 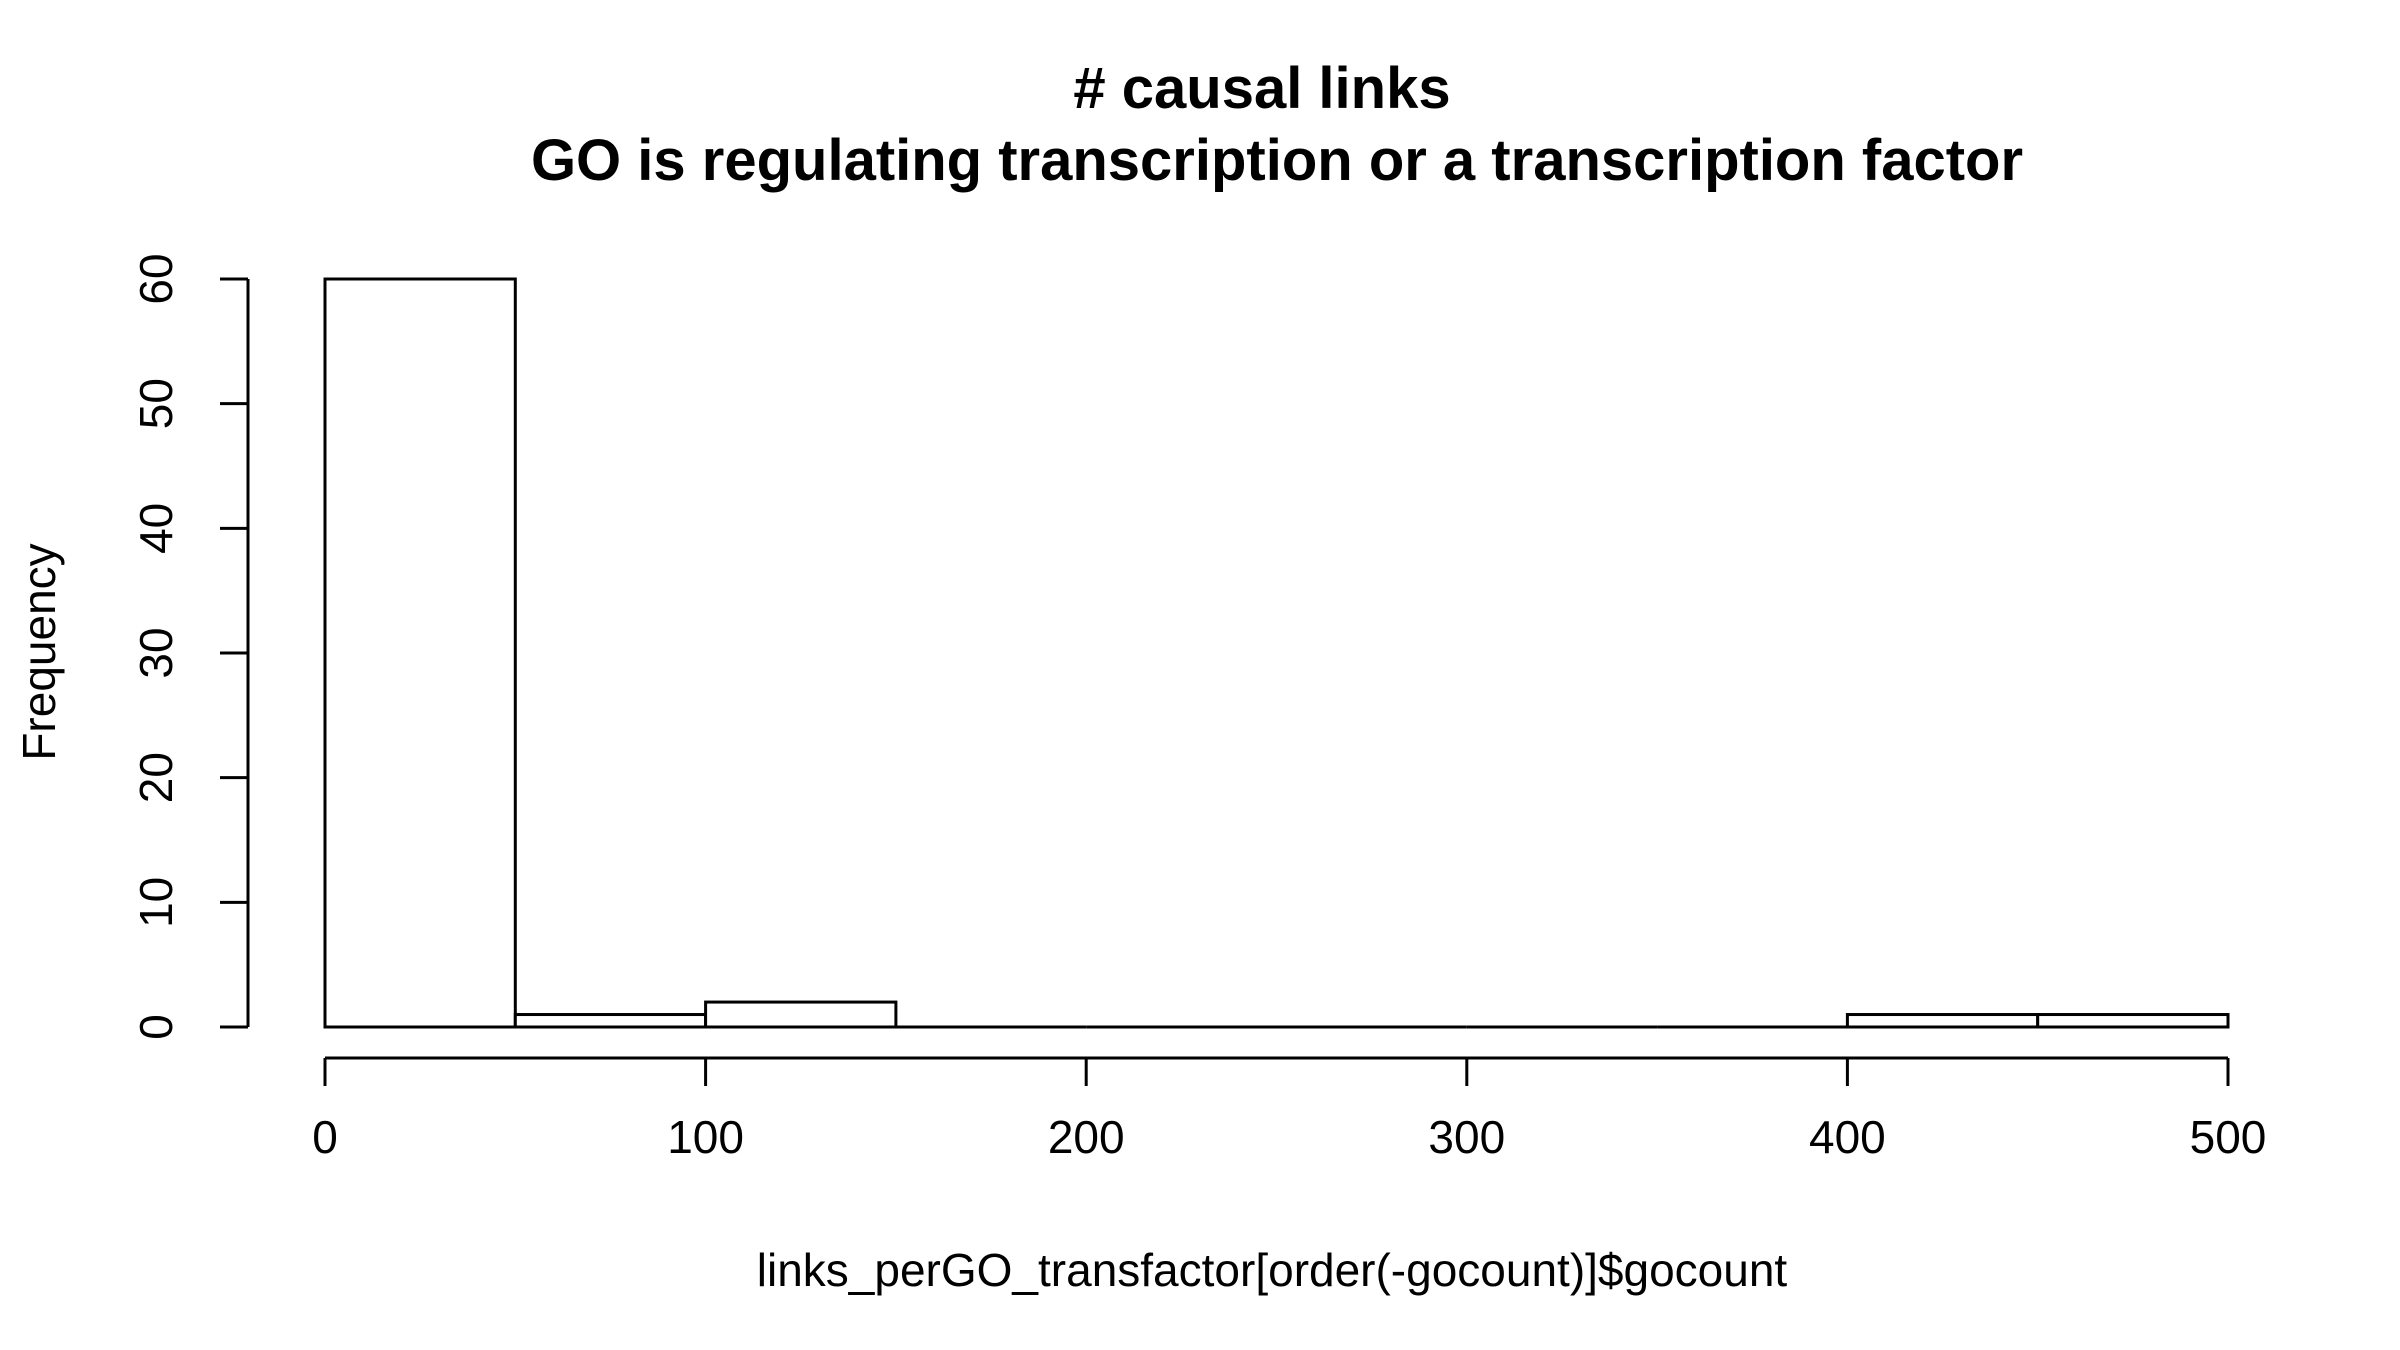 I want to click on x-axis: 0 100 200 300 400 500, so click(x=1289, y=1109).